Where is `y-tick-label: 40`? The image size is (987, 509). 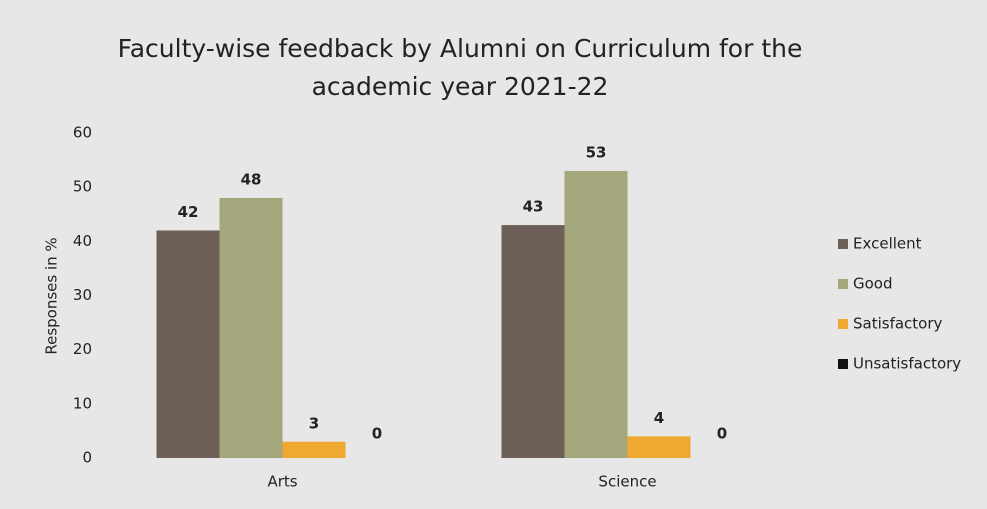
y-tick-label: 40 is located at coordinates (82, 241).